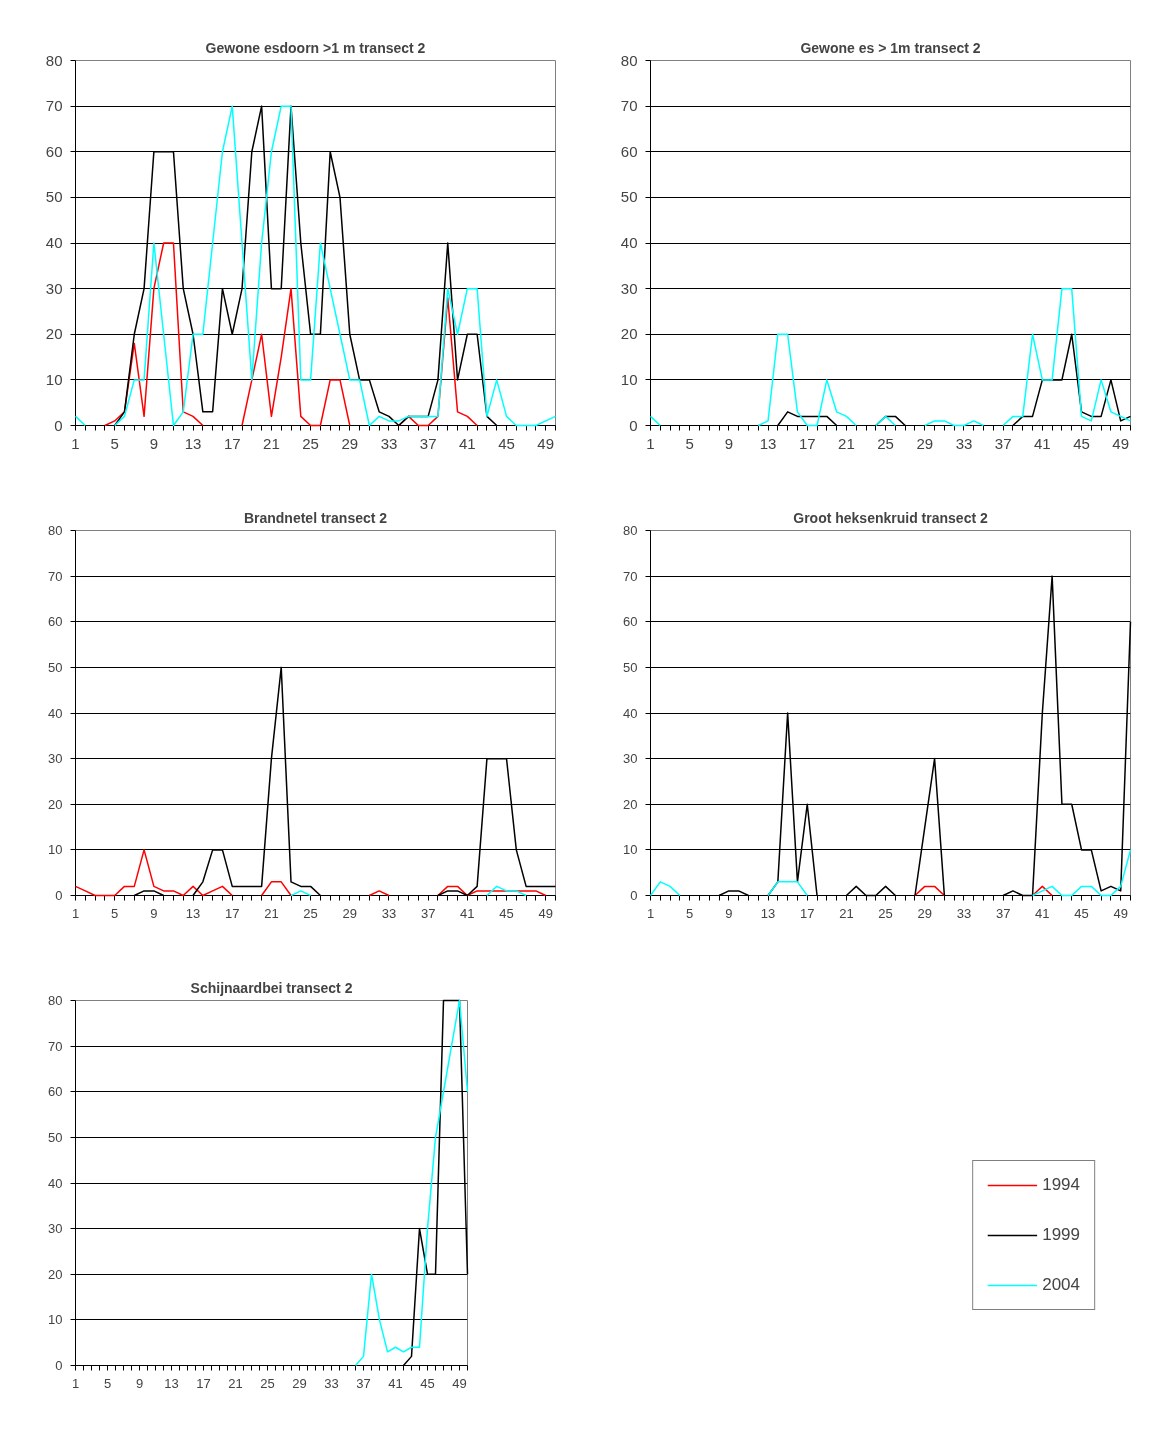 The width and height of the screenshot is (1150, 1434). Describe the element at coordinates (315, 47) in the screenshot. I see `chart-title: Gewone esdoorn >1 m transect 2` at that location.